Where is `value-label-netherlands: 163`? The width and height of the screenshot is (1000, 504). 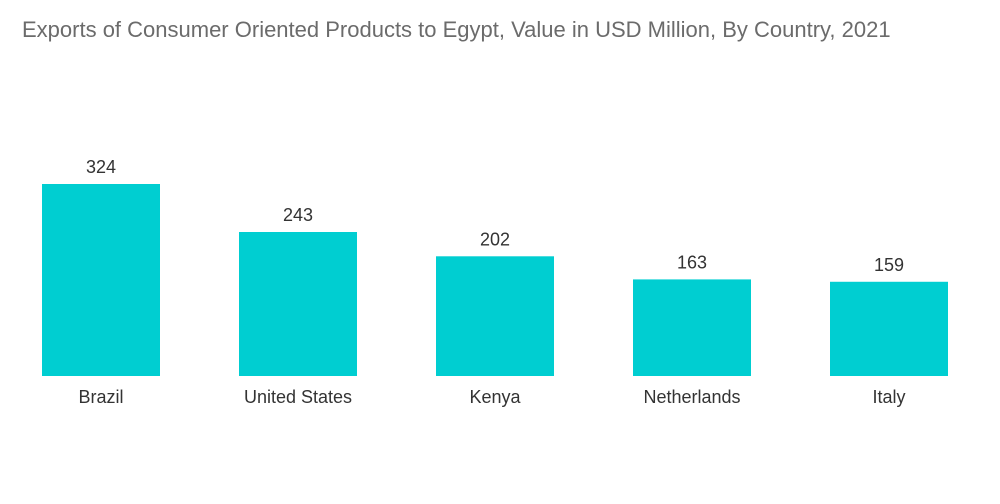 value-label-netherlands: 163 is located at coordinates (692, 262).